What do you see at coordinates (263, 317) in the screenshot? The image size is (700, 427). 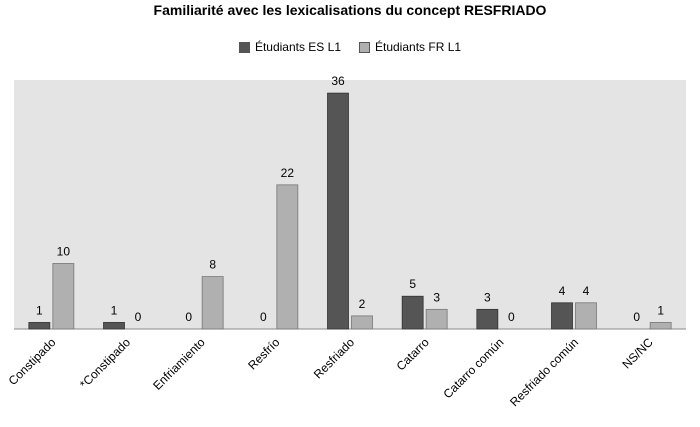 I see `data-label-es-3: 0` at bounding box center [263, 317].